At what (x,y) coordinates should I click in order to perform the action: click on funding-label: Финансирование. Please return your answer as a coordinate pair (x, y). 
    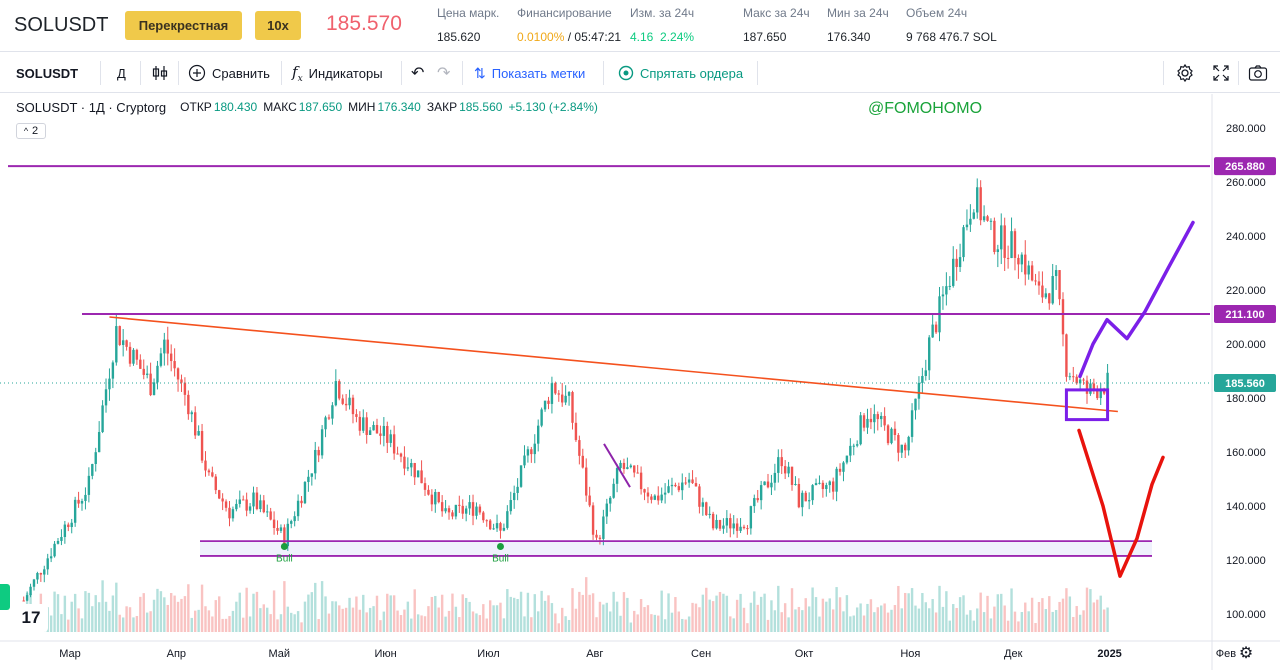
    Looking at the image, I should click on (564, 13).